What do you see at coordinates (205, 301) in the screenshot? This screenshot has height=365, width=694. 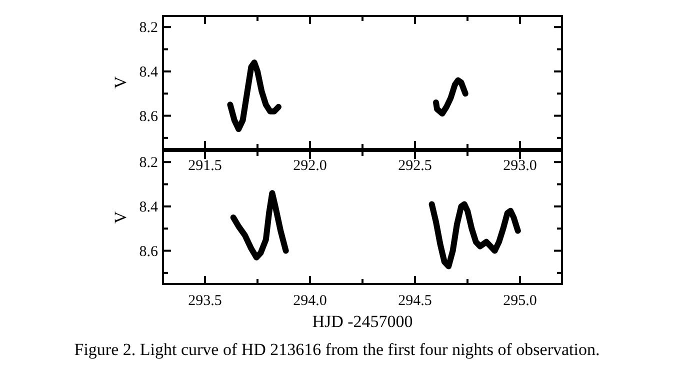 I see `x-tick-label: 293.5` at bounding box center [205, 301].